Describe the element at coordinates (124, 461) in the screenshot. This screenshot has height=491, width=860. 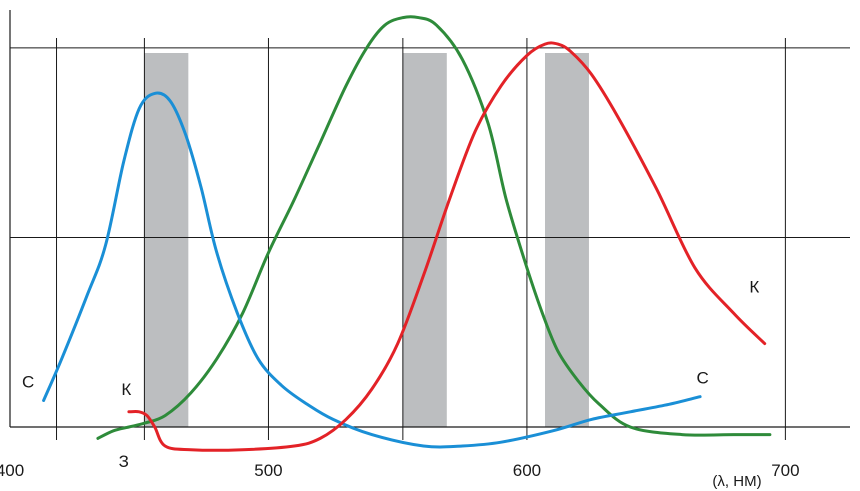
I see `curve-label-3: З` at that location.